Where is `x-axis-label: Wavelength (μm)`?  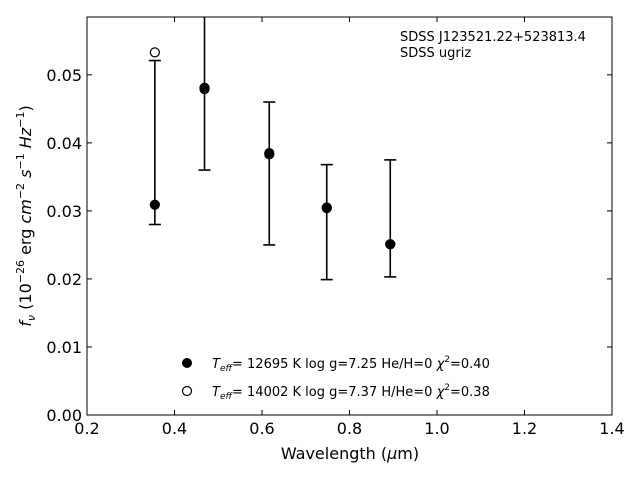
x-axis-label: Wavelength (μm) is located at coordinates (350, 453).